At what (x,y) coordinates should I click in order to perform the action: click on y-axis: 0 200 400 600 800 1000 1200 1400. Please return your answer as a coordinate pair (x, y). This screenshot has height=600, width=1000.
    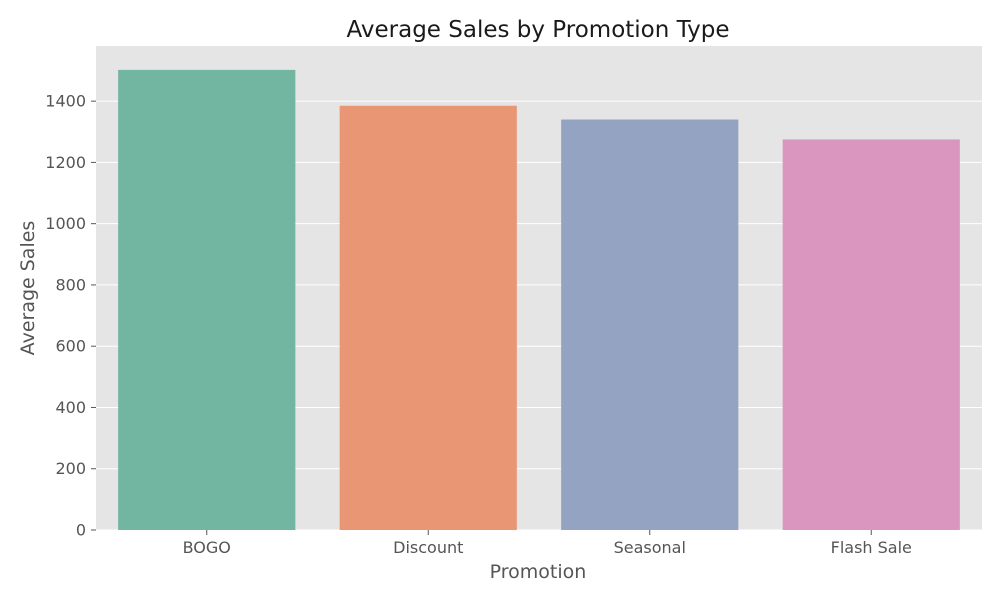
    Looking at the image, I should click on (70, 316).